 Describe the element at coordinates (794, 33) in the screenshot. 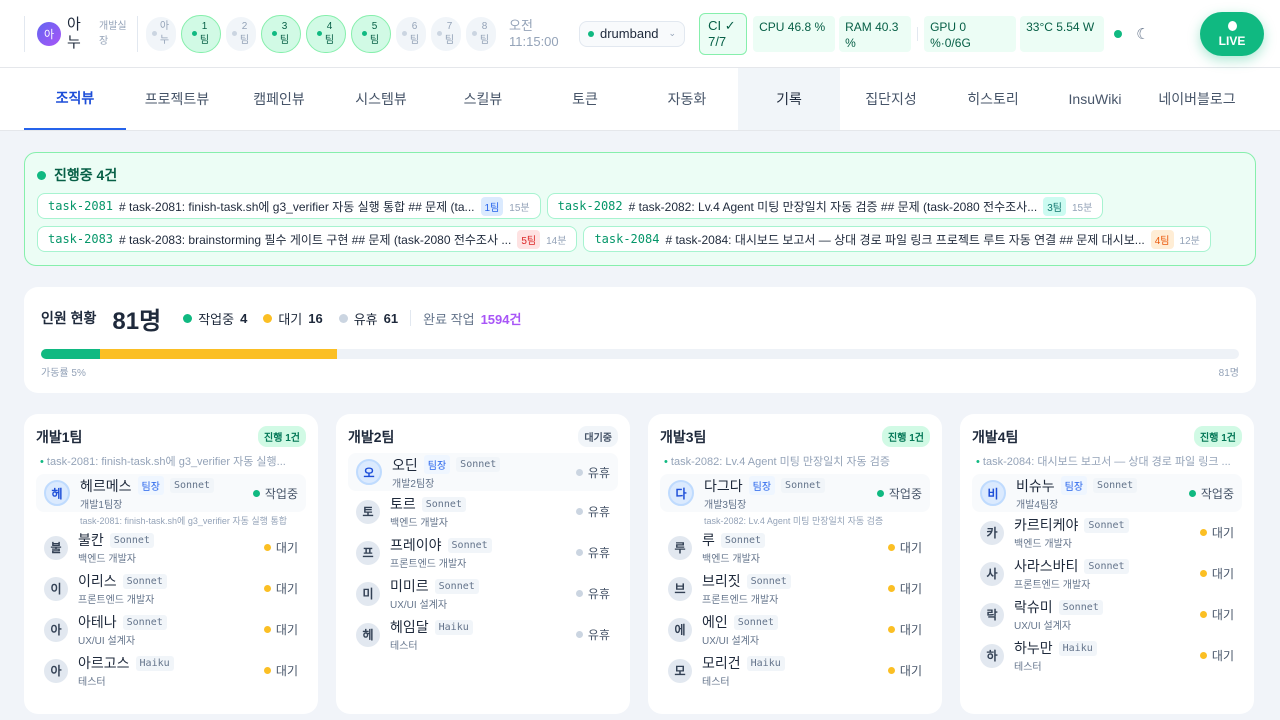

I see `cpu-meter: CPU 46.8 %` at that location.